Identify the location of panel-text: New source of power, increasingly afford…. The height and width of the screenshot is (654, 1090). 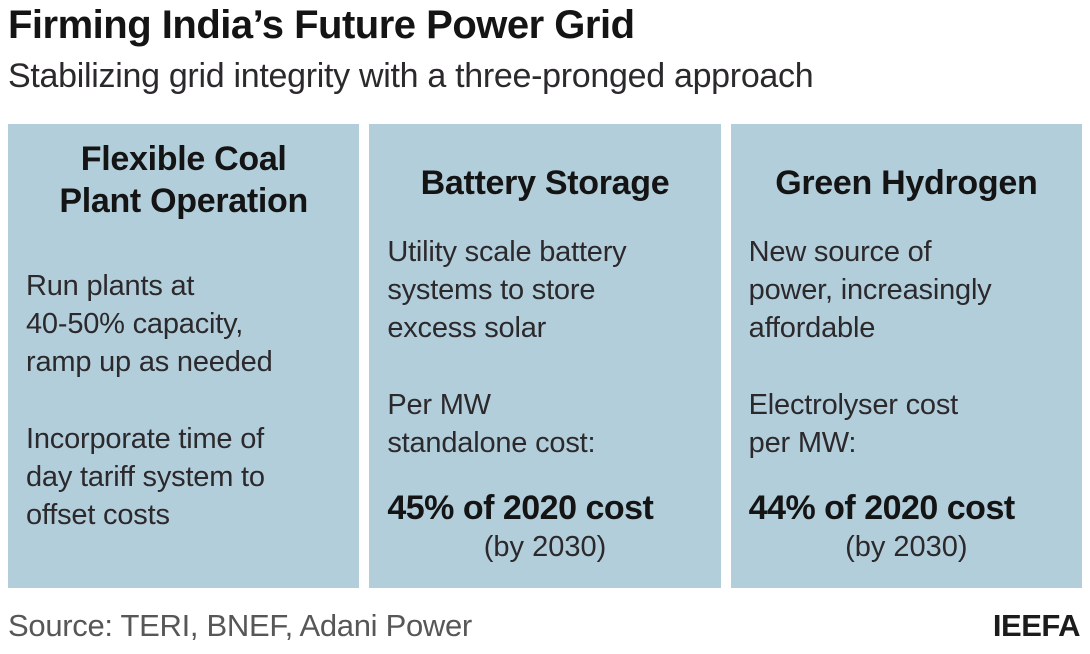
(870, 290).